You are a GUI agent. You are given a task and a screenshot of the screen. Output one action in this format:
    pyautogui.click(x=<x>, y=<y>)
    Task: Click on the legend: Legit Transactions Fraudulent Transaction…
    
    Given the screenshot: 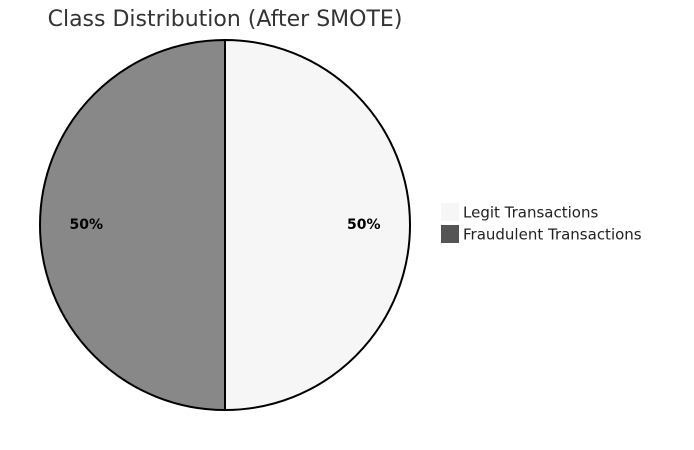 What is the action you would take?
    pyautogui.click(x=541, y=223)
    